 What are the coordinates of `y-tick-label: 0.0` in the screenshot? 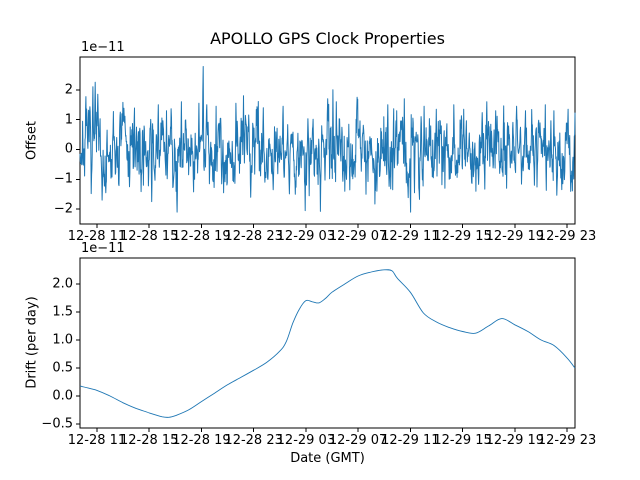 It's located at (62, 396).